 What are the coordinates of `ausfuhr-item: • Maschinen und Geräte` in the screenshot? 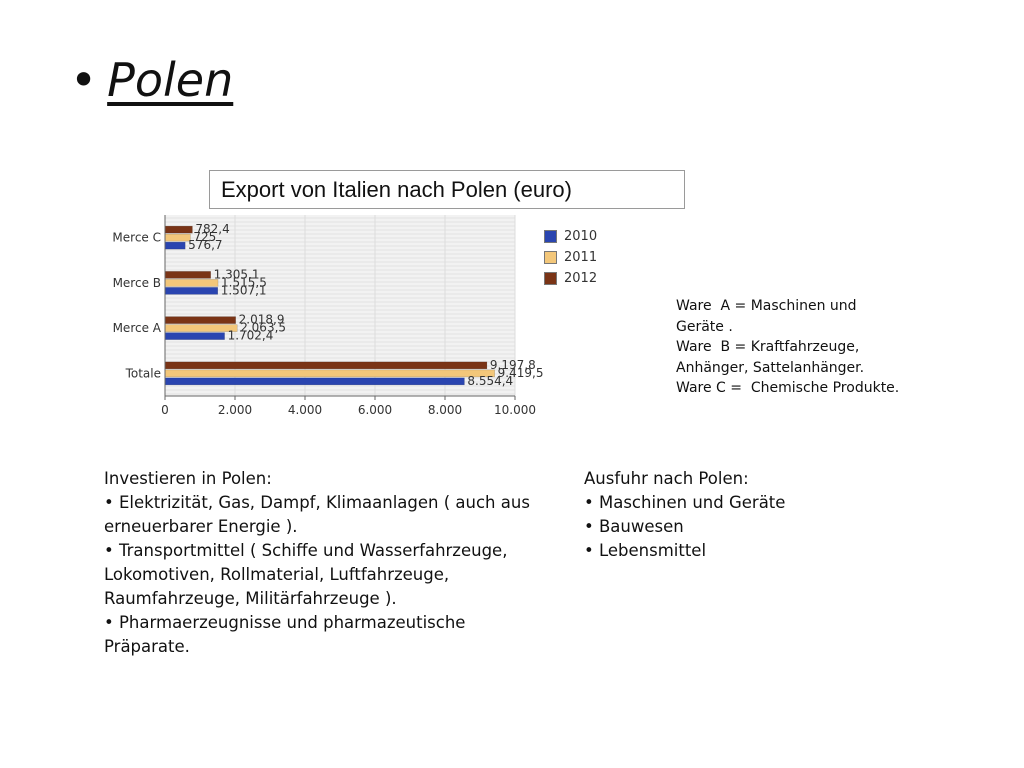 It's located at (685, 502).